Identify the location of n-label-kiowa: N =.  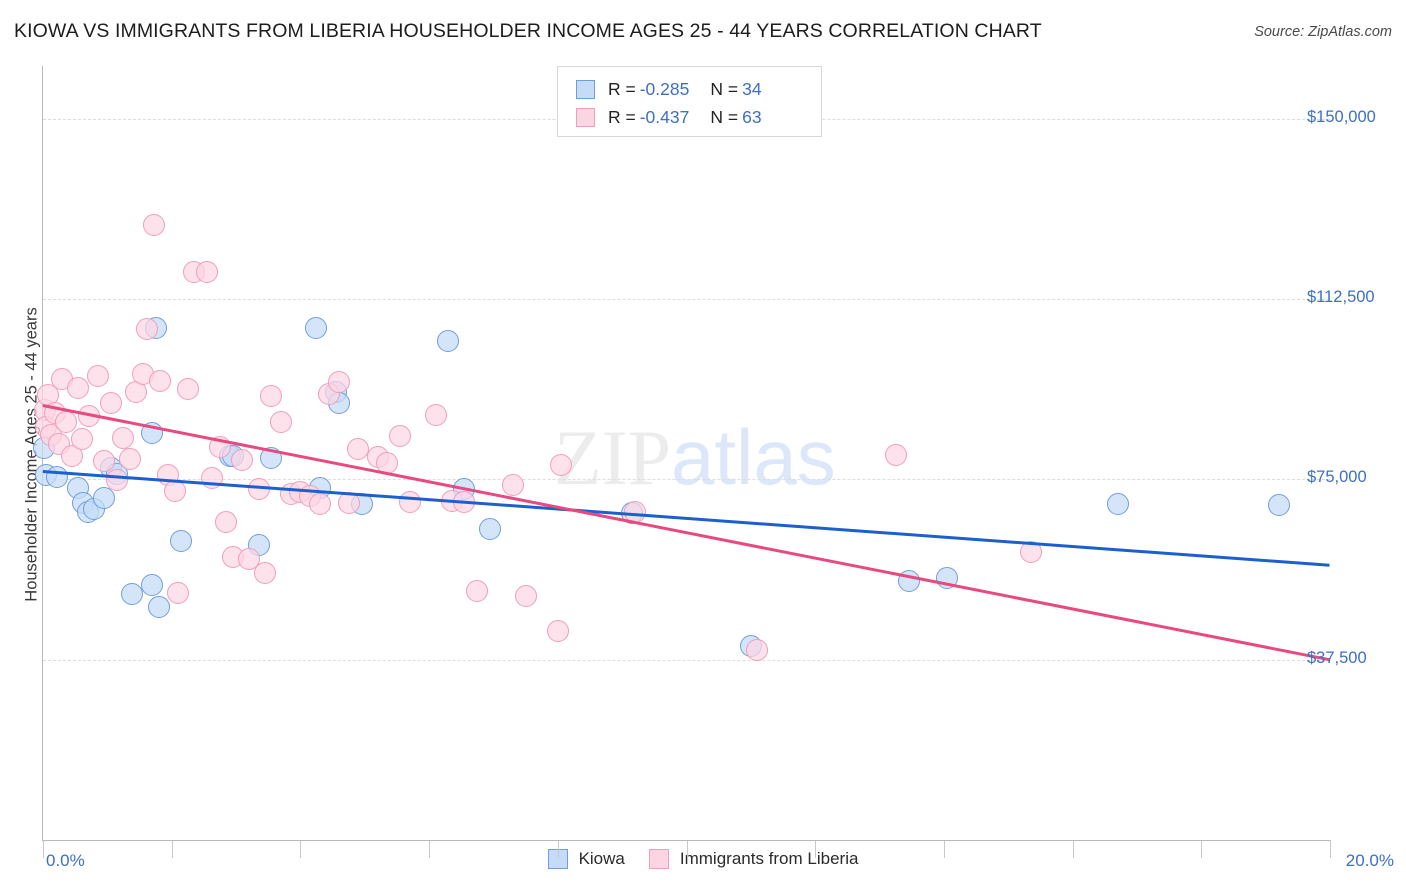
(724, 88).